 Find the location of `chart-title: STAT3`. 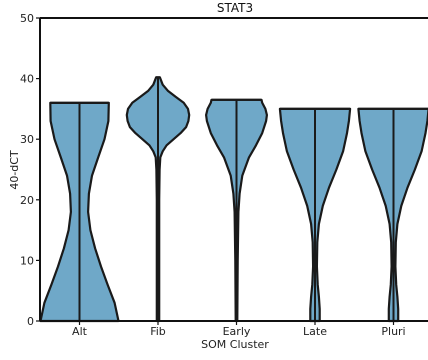

chart-title: STAT3 is located at coordinates (235, 8).